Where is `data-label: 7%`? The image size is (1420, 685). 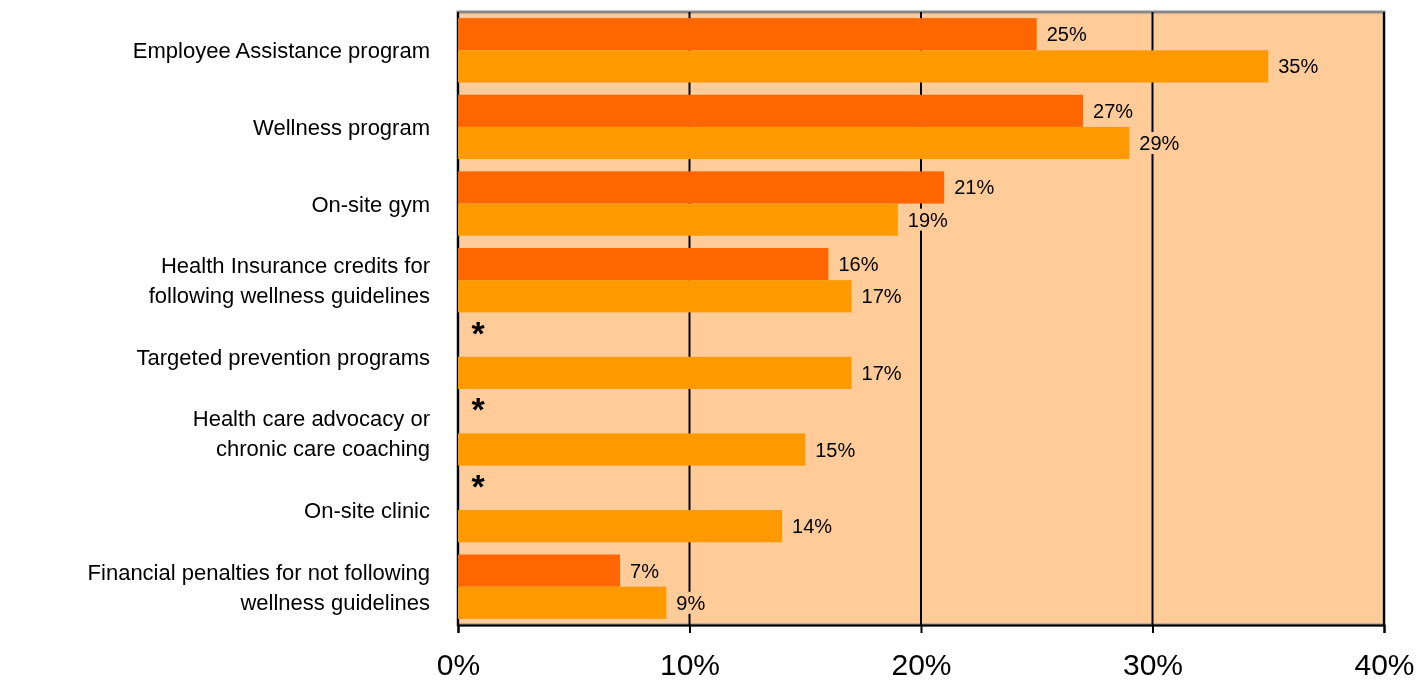
data-label: 7% is located at coordinates (645, 570).